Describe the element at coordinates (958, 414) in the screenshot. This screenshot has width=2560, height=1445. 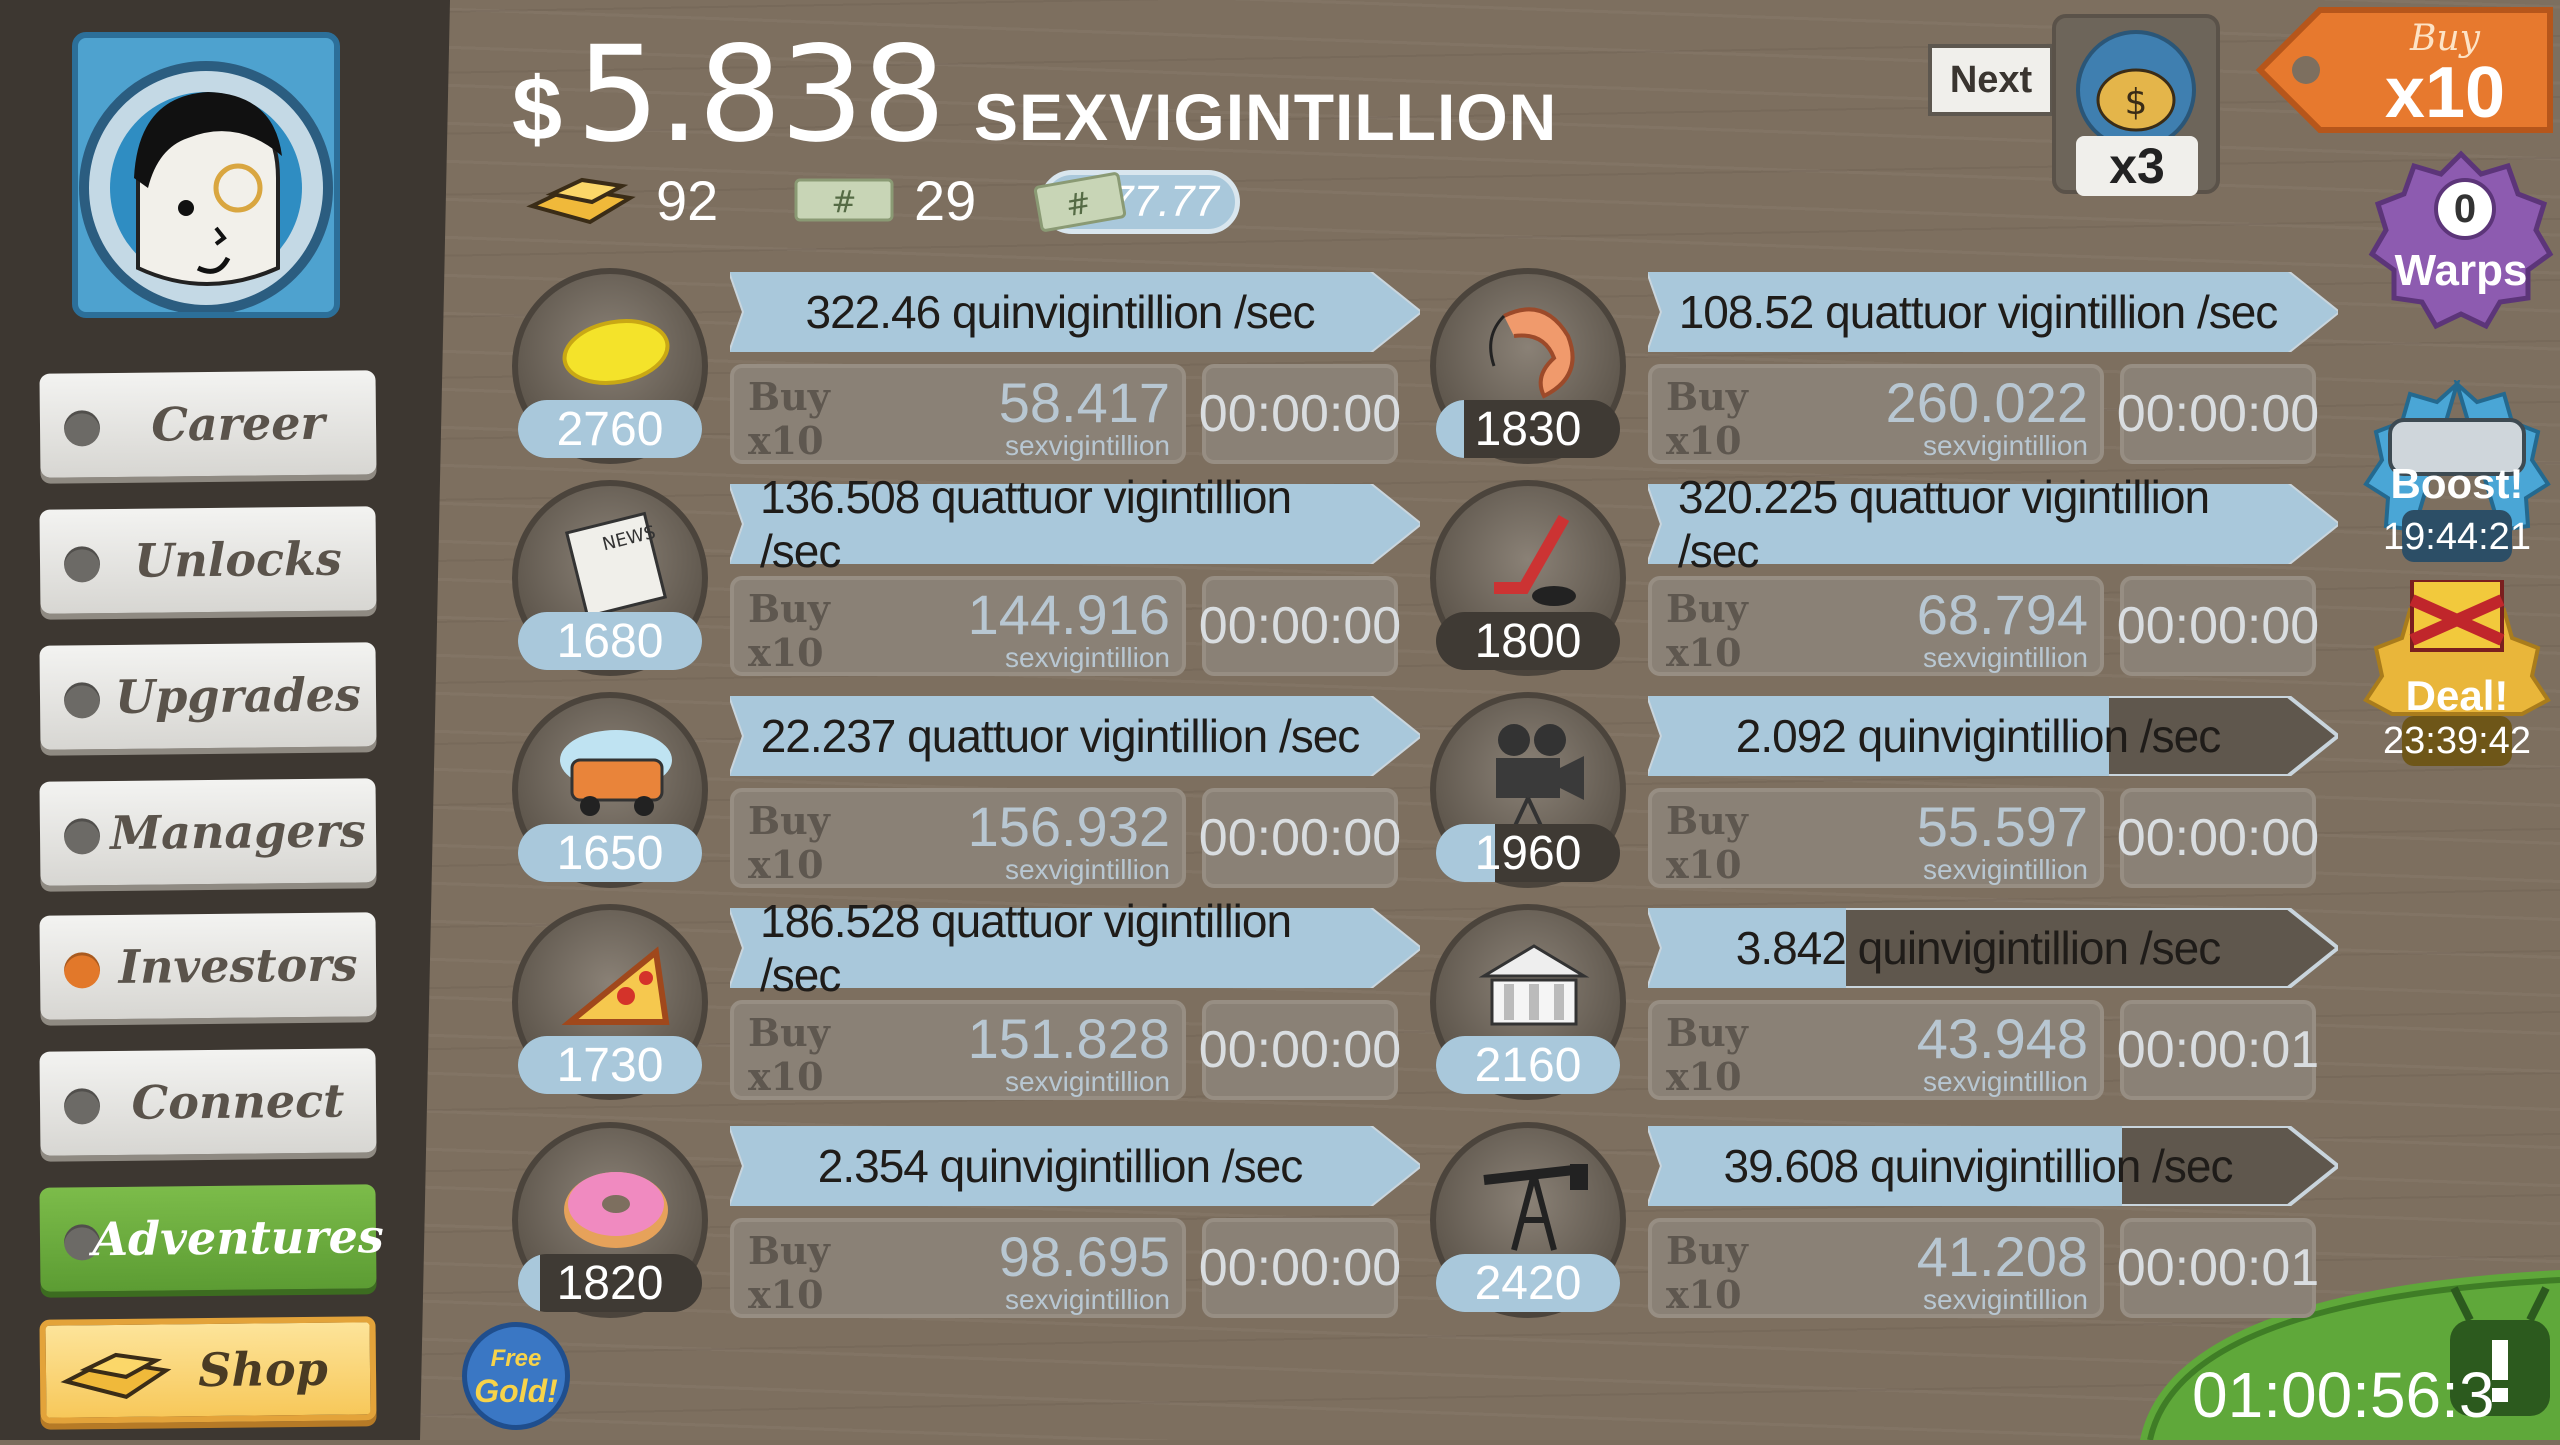
I see `buy-button: Buy x10 58.417 sexvigintillion` at that location.